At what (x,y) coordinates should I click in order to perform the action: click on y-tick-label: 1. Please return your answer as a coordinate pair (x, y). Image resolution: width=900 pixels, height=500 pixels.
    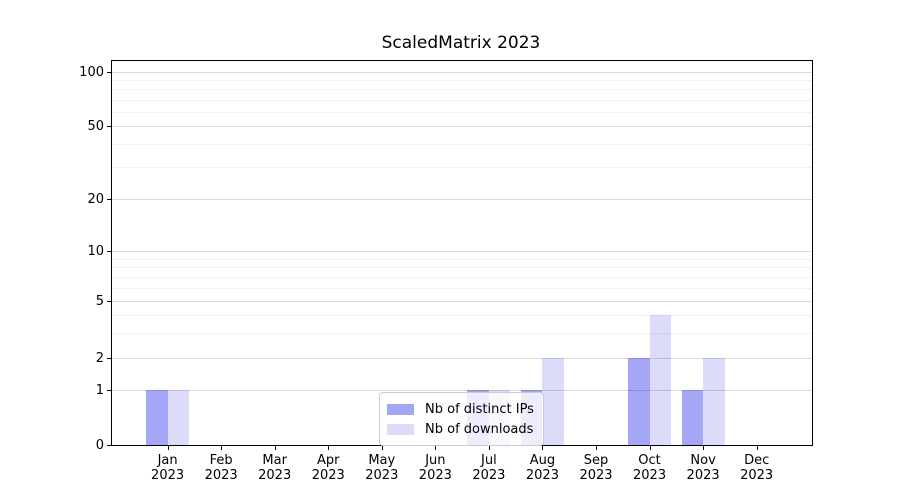
    Looking at the image, I should click on (99, 390).